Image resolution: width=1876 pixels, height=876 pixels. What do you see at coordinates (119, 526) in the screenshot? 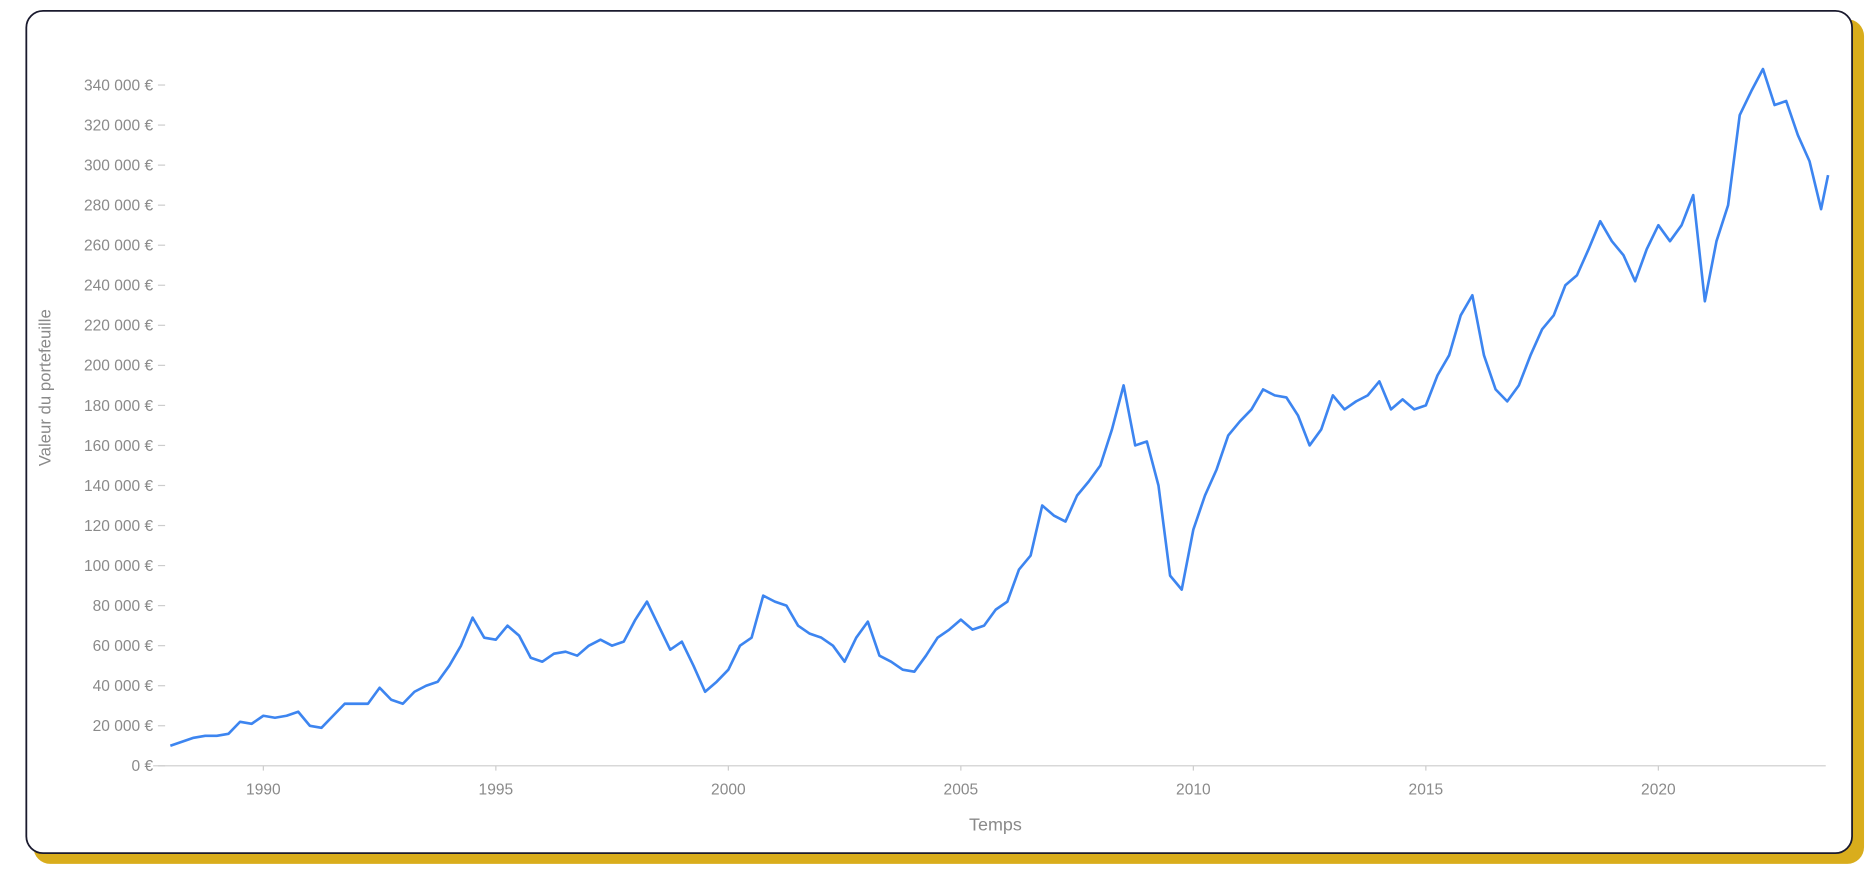
I see `y-tick-label: 120 000 €` at bounding box center [119, 526].